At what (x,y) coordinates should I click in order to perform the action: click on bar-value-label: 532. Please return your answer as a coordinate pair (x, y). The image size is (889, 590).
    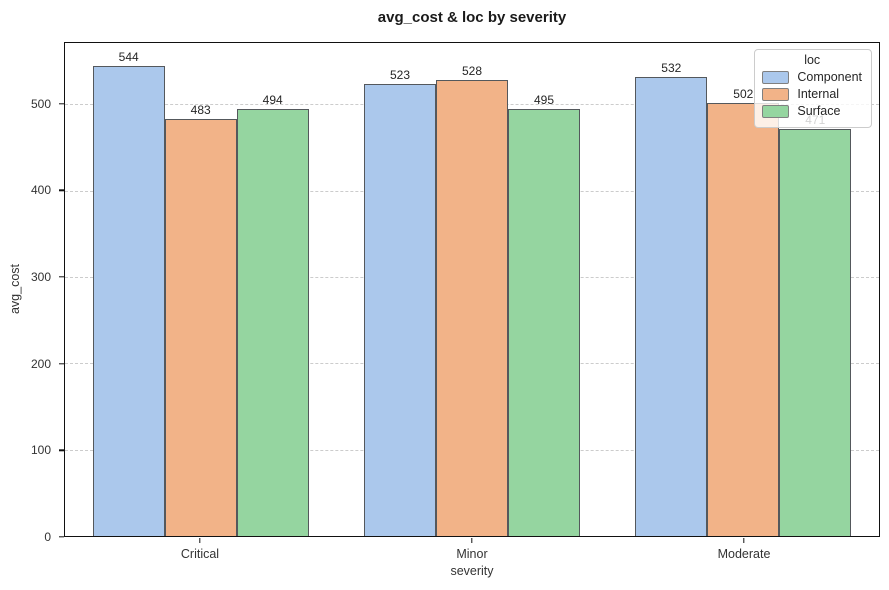
    Looking at the image, I should click on (671, 67).